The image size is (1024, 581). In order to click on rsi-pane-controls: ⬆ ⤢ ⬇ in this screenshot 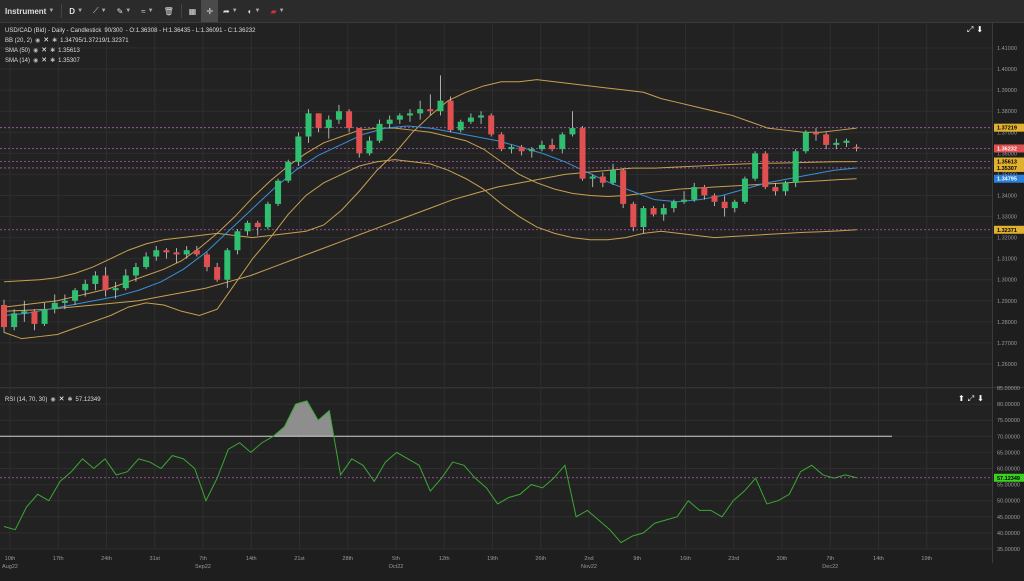, I will do `click(971, 399)`.